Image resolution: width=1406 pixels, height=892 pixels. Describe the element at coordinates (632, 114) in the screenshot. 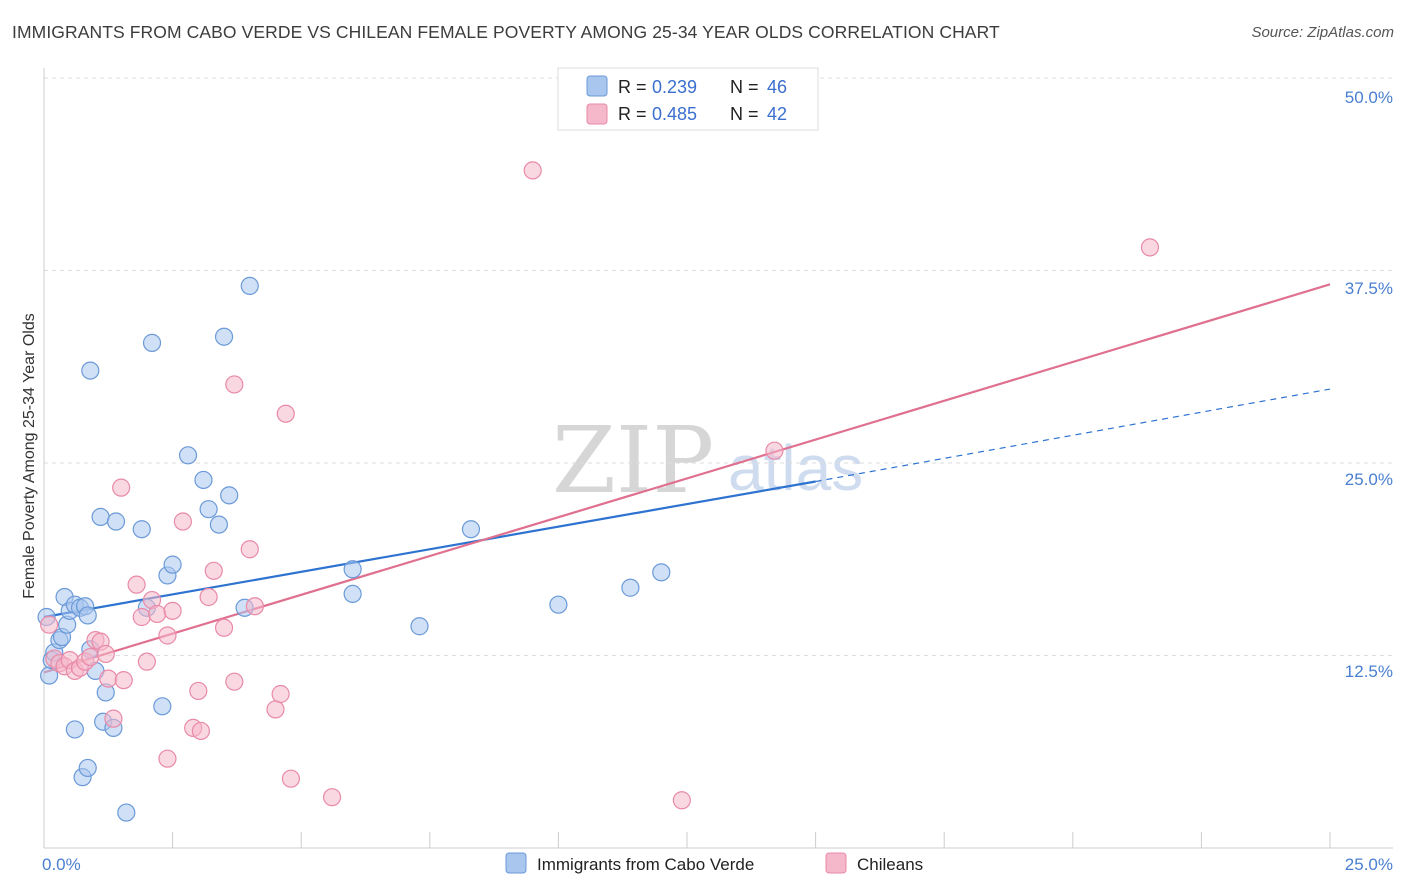

I see `legend-r-label-pink: R =` at that location.